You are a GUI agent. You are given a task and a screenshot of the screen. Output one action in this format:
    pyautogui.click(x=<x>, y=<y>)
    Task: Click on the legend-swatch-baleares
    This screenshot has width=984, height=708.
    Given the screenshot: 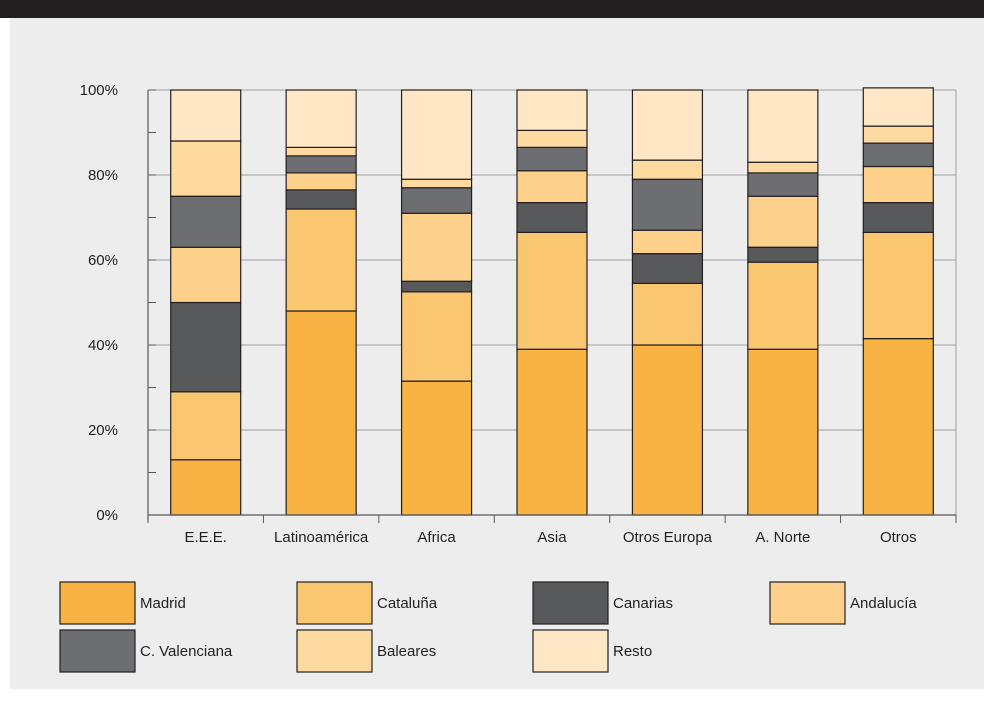 What is the action you would take?
    pyautogui.click(x=334, y=651)
    